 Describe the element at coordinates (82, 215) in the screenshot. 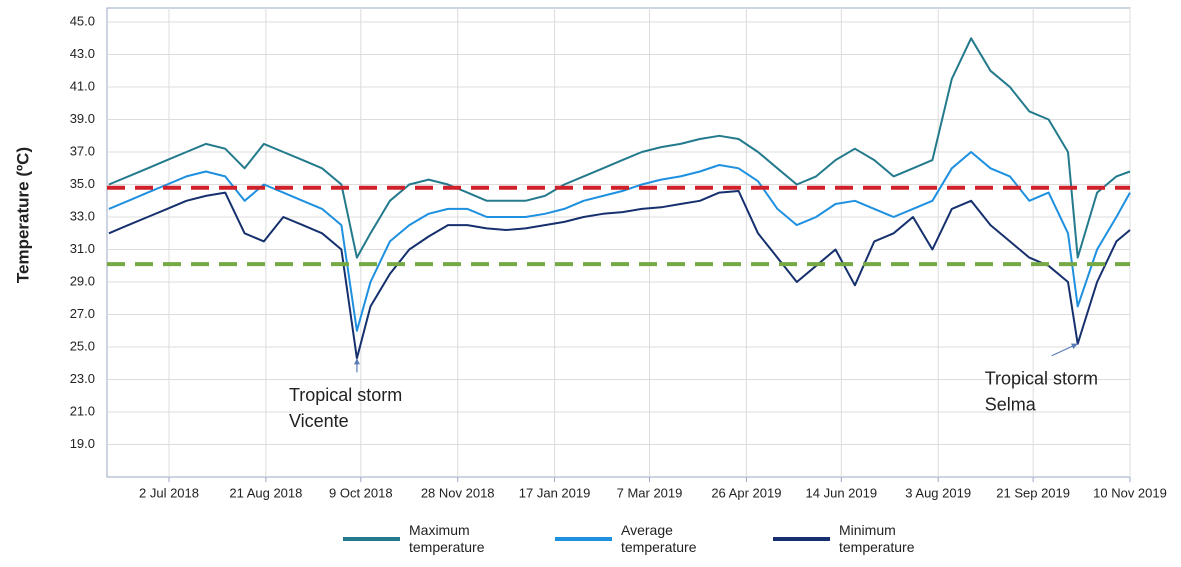

I see `y-tick-label: 33.0` at that location.